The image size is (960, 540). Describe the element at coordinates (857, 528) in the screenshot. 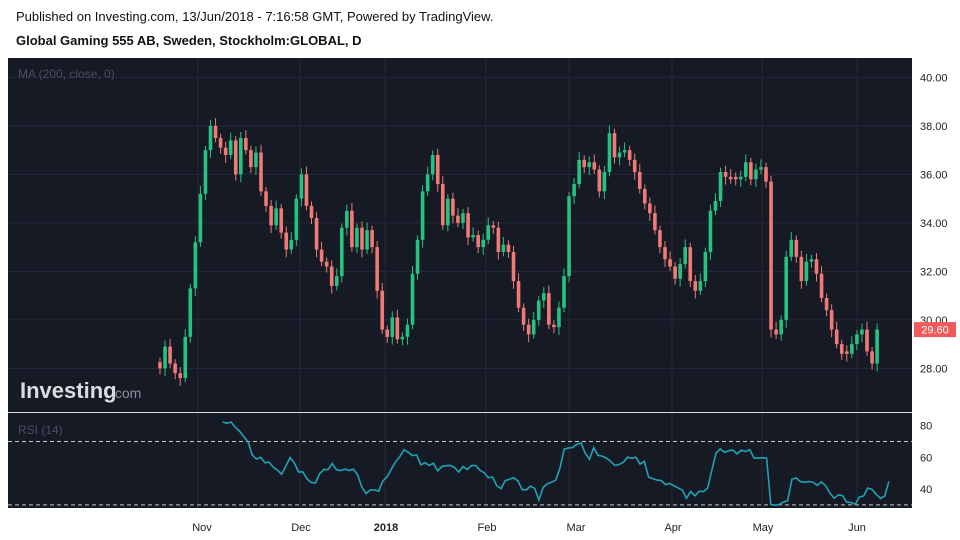

I see `time-tick-label: Jun` at that location.